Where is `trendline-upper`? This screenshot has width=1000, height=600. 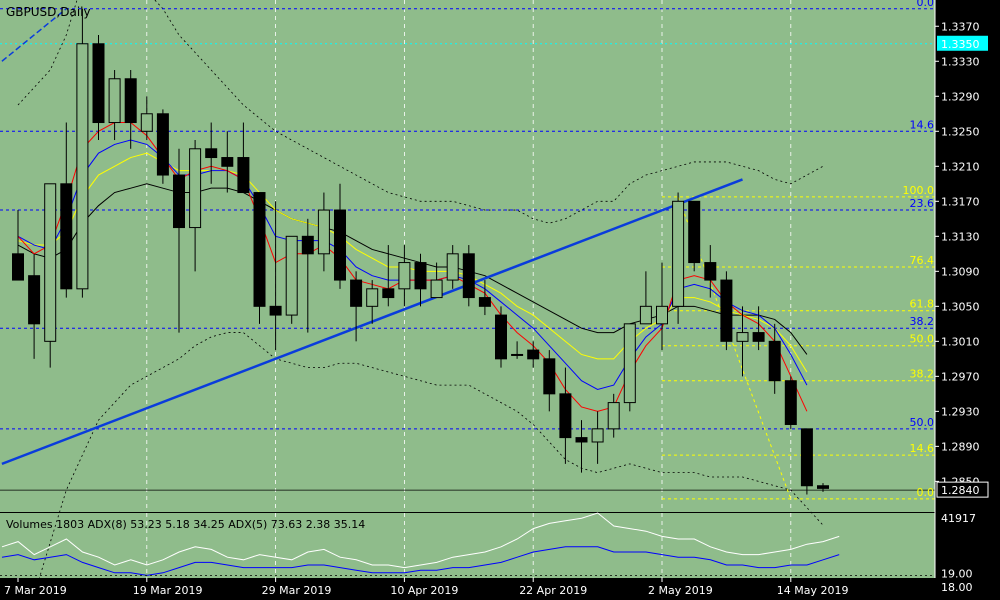 trendline-upper is located at coordinates (34, 35).